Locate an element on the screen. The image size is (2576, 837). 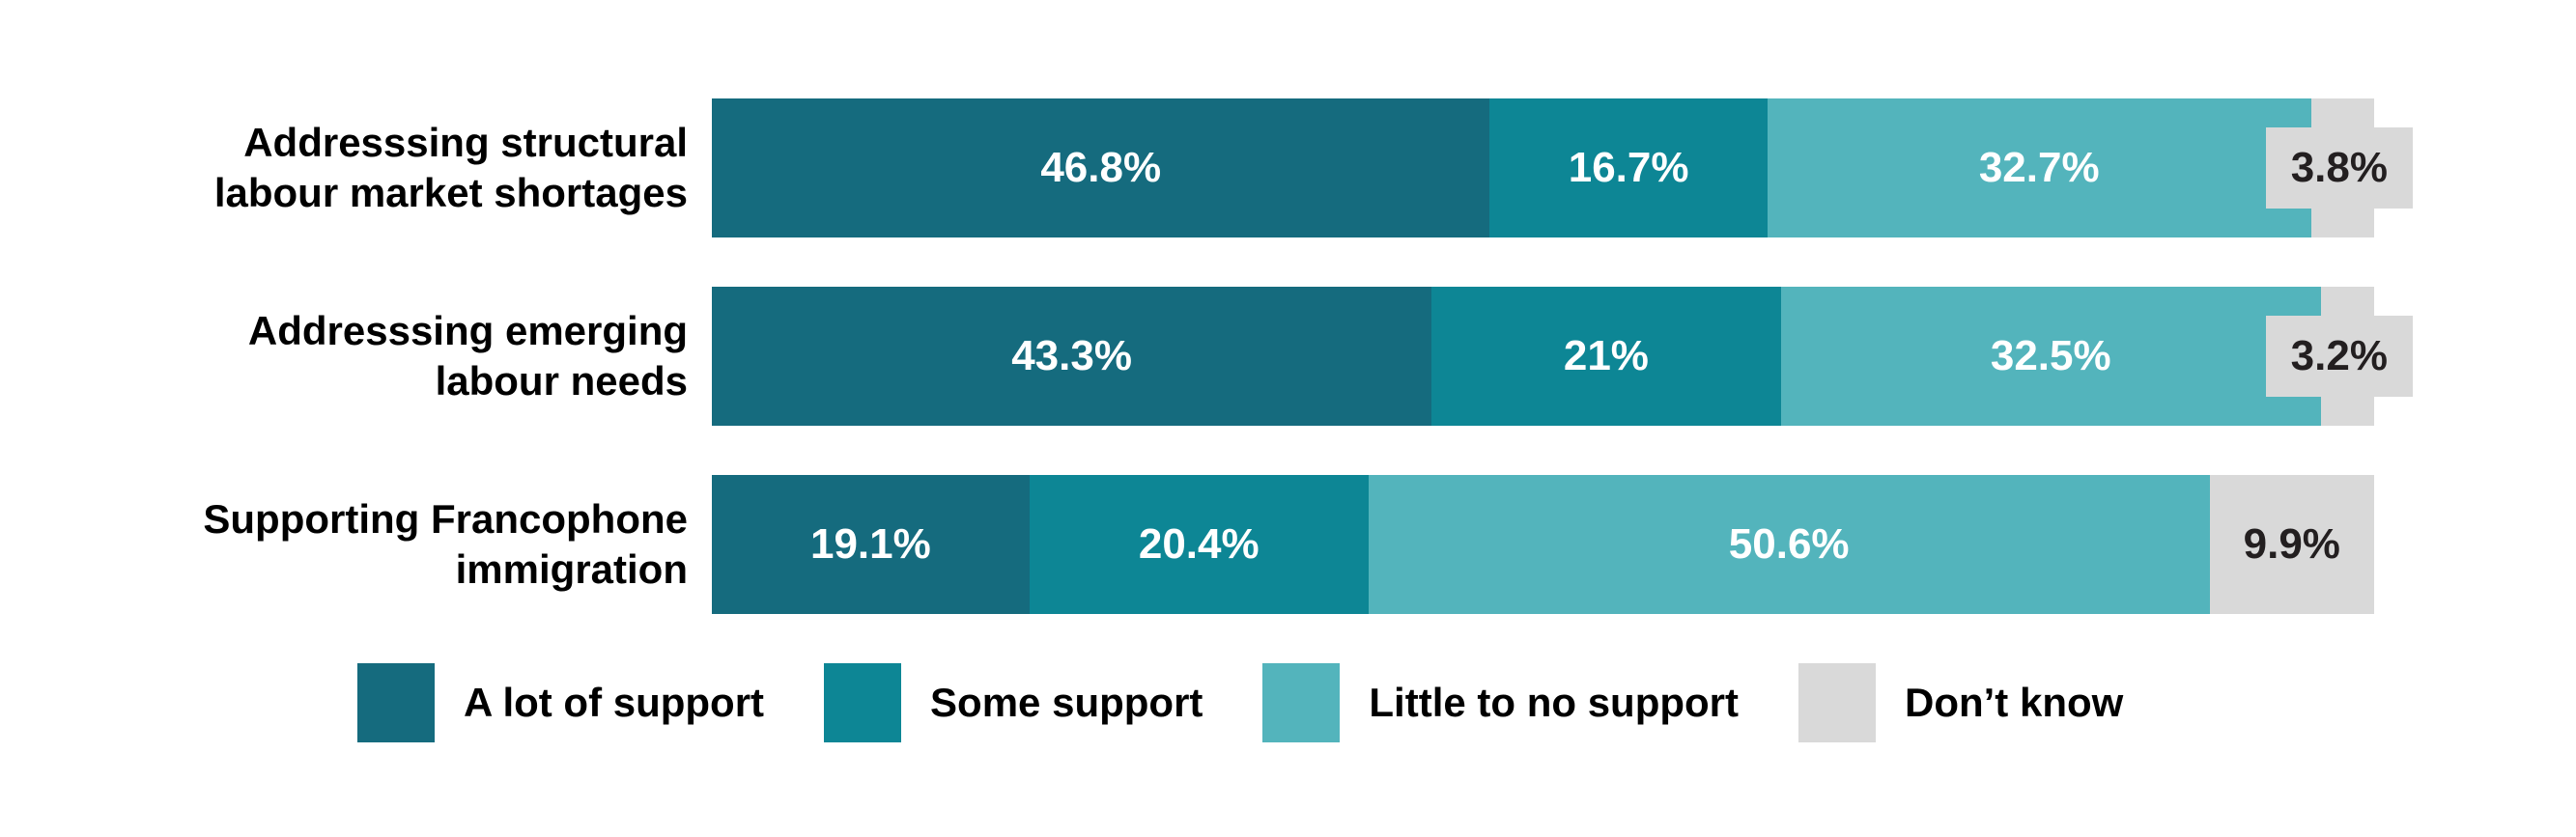
segment-value-callout: 3.2% is located at coordinates (2339, 356).